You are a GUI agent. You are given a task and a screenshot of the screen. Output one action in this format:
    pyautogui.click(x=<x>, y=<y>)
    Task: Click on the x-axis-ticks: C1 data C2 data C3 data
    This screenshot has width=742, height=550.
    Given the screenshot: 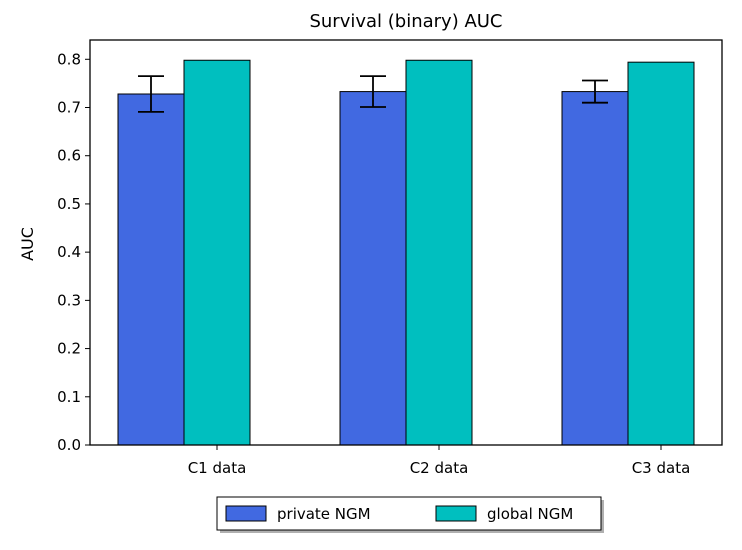 What is the action you would take?
    pyautogui.click(x=439, y=461)
    